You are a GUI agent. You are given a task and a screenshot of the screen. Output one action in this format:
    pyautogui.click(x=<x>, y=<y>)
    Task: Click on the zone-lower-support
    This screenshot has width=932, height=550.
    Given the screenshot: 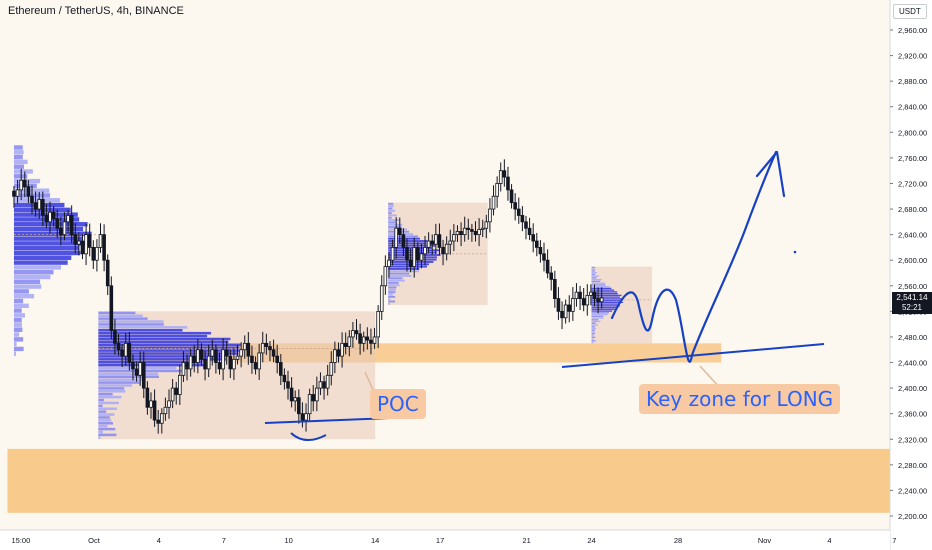 What is the action you would take?
    pyautogui.click(x=449, y=480)
    